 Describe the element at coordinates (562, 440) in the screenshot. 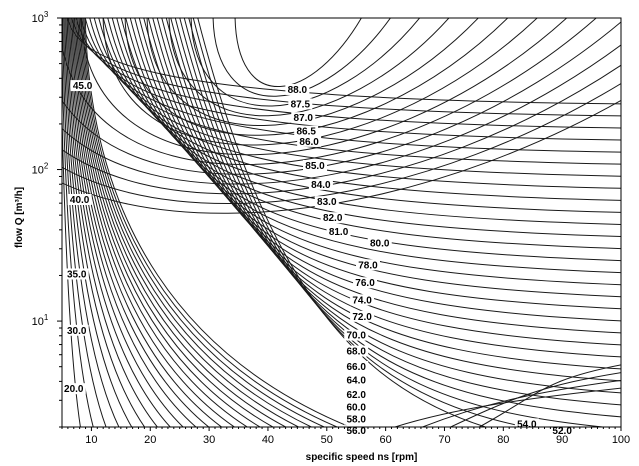

I see `x-tick-label: 90` at that location.